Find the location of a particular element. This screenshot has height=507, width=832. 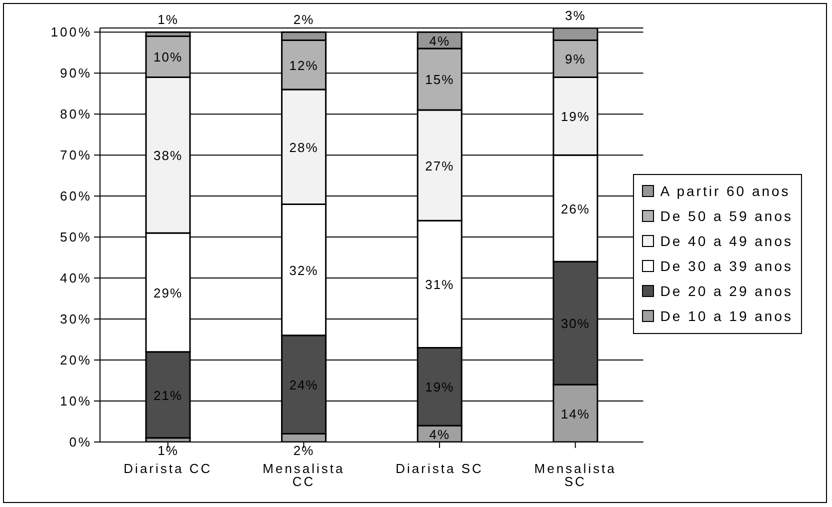

y-tick-label: 10% is located at coordinates (76, 401).